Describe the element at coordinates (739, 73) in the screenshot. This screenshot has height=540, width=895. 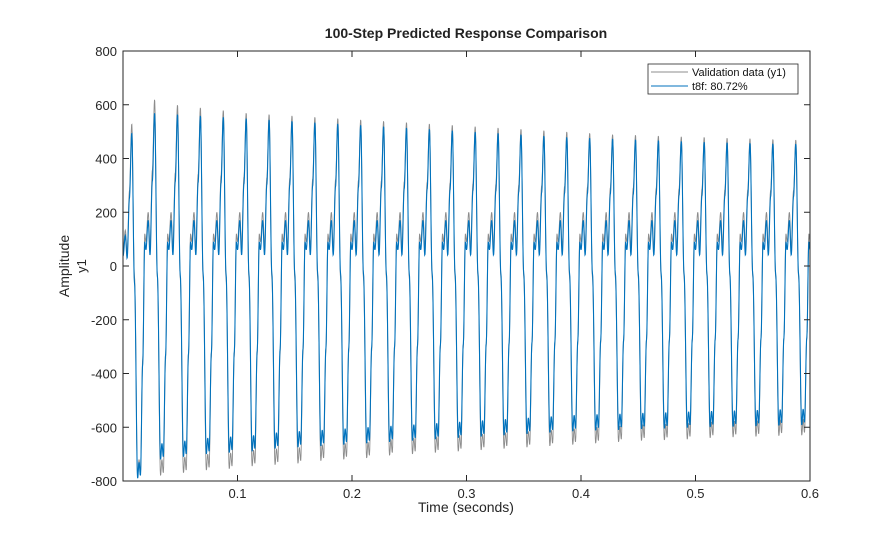
I see `legend-label-validation: Validation data (y1)` at that location.